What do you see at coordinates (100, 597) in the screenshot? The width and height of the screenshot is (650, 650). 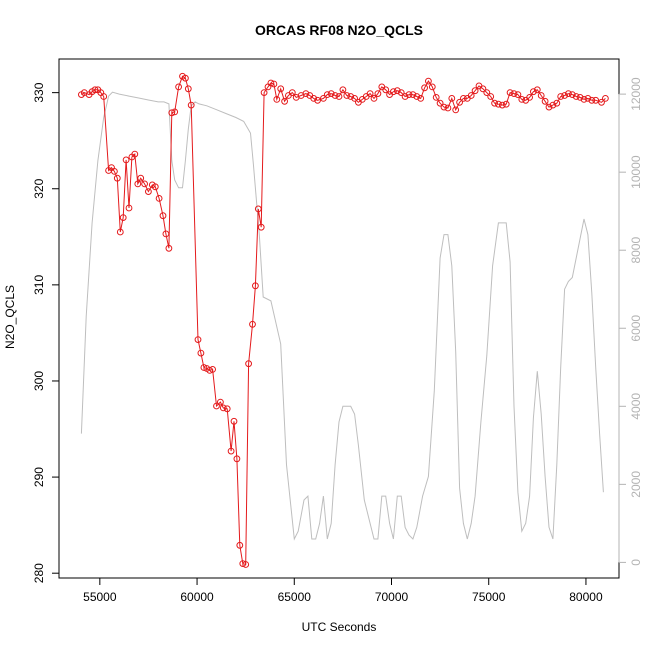 I see `x-tick-label: 55000` at bounding box center [100, 597].